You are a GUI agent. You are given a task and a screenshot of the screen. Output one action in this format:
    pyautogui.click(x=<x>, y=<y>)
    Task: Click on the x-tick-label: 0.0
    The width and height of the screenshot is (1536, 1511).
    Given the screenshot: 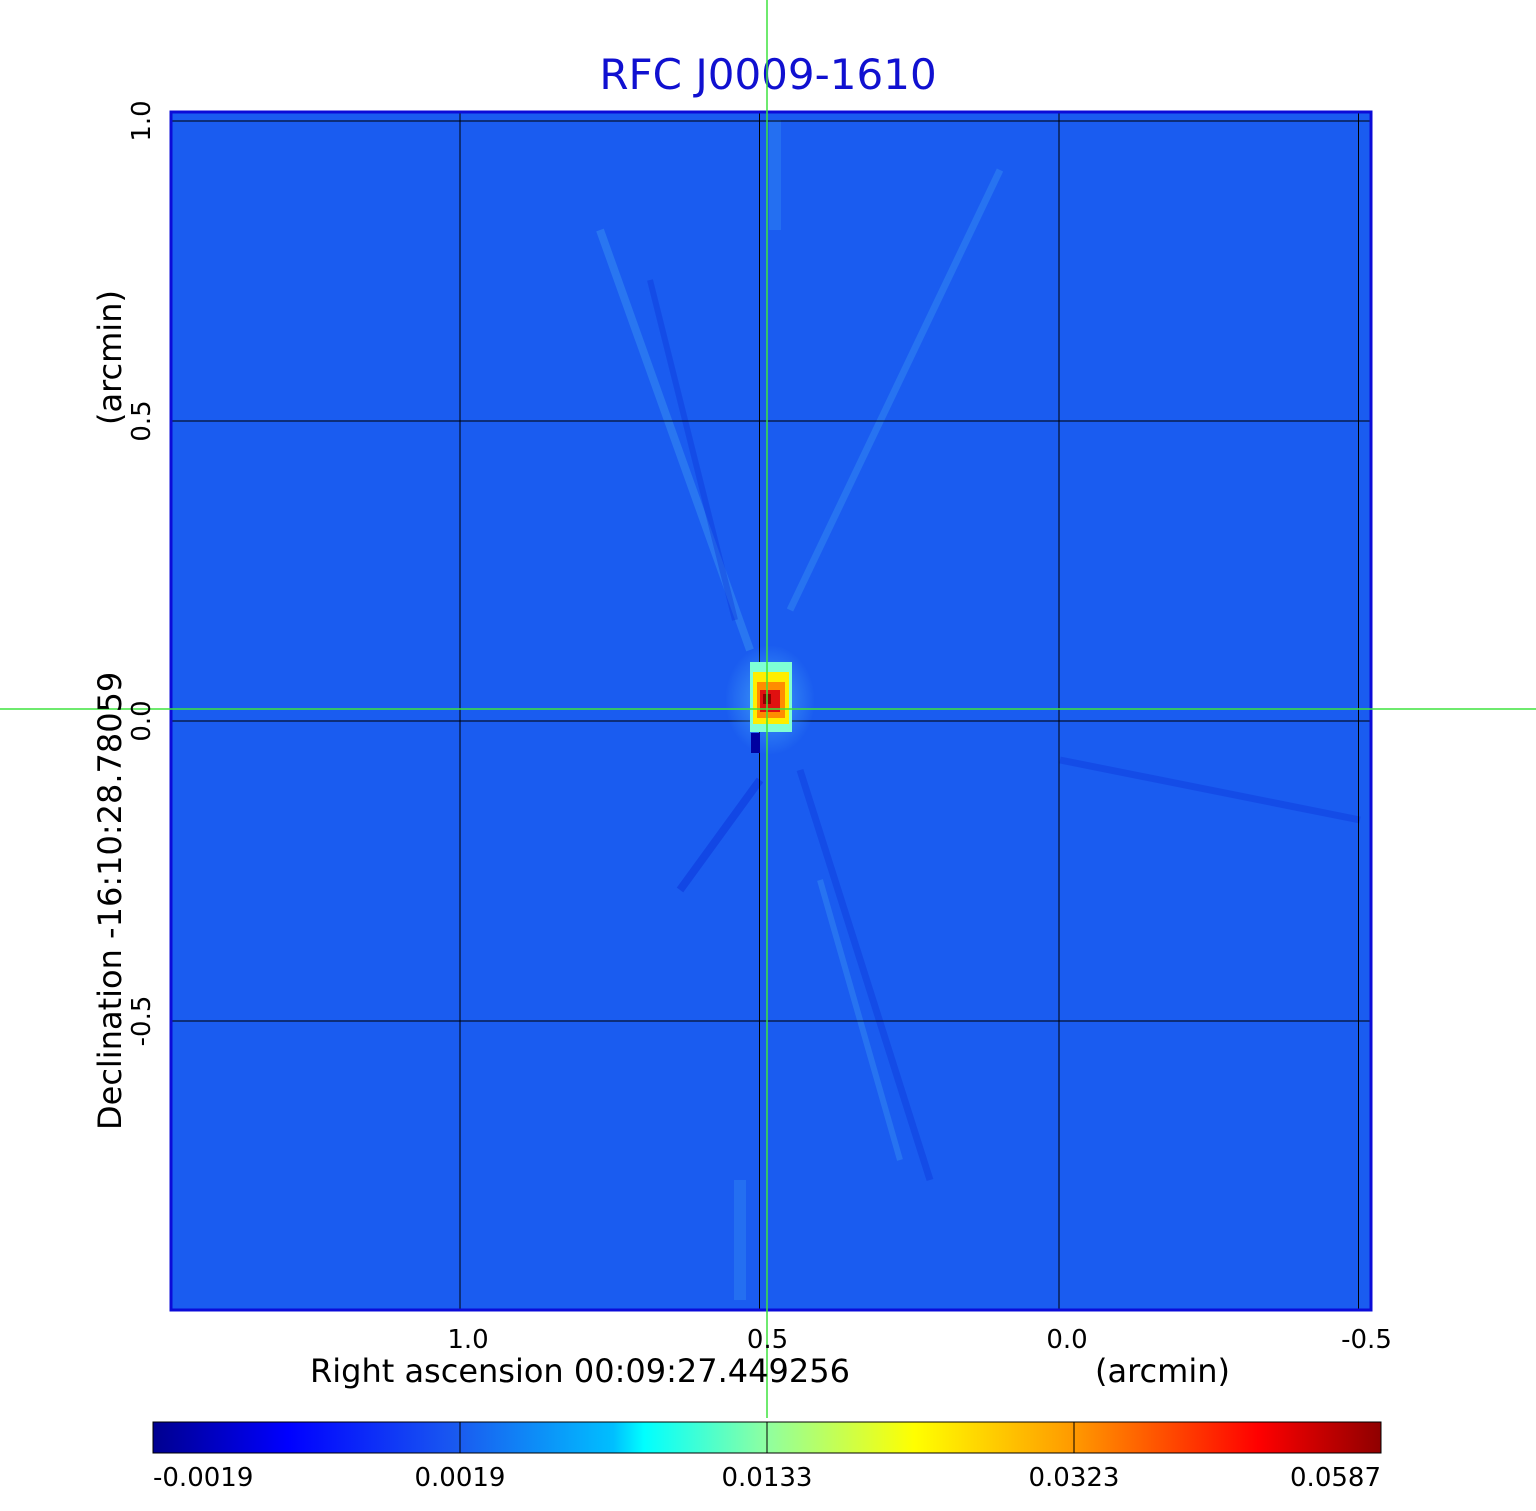 What is the action you would take?
    pyautogui.click(x=1066, y=1340)
    